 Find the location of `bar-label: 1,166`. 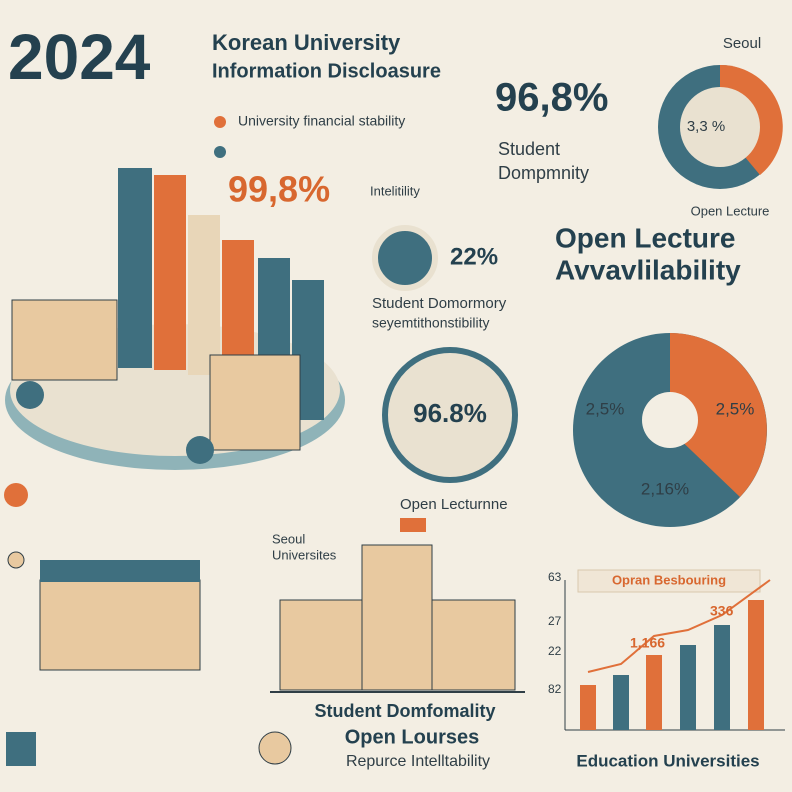

bar-label: 1,166 is located at coordinates (647, 643).